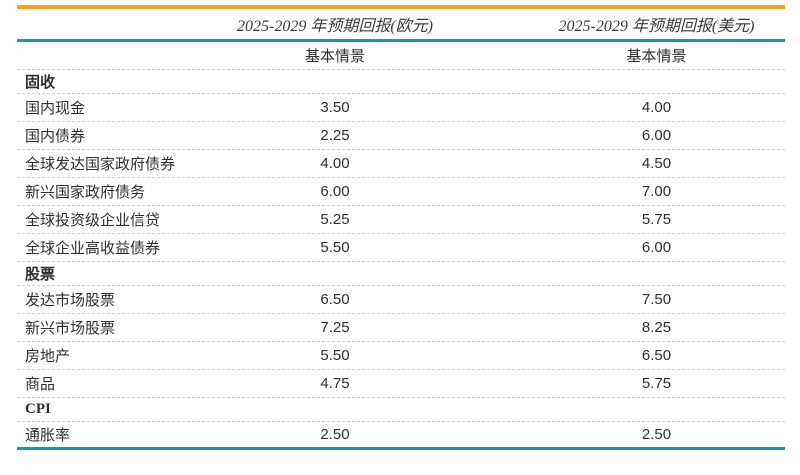  Describe the element at coordinates (656, 26) in the screenshot. I see `column-header-usd: 2025-2029 年预期回报(美元)` at that location.